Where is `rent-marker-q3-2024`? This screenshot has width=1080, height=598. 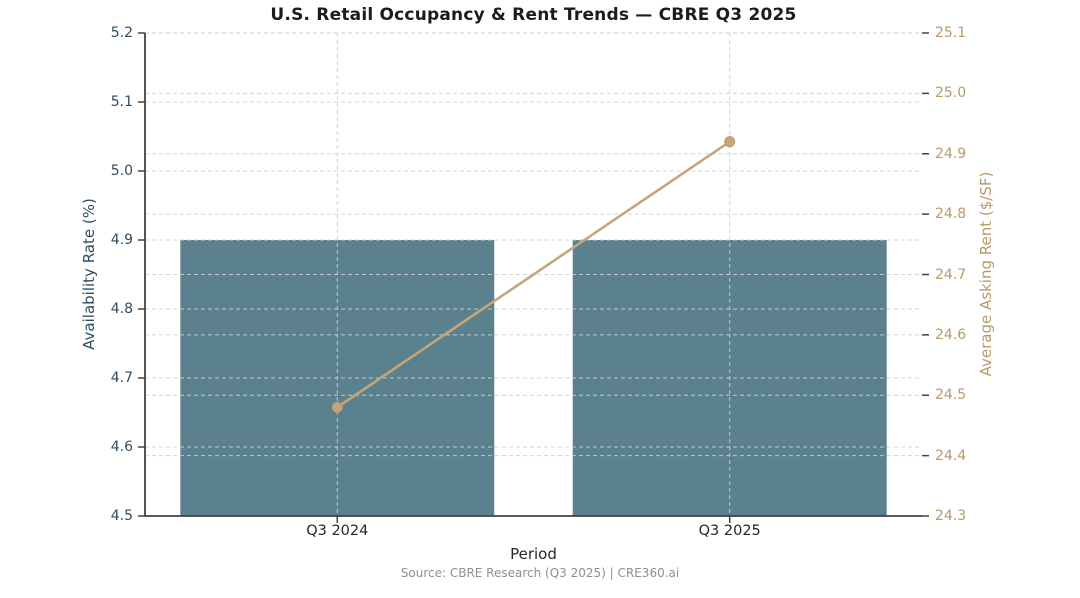 rent-marker-q3-2024 is located at coordinates (337, 407).